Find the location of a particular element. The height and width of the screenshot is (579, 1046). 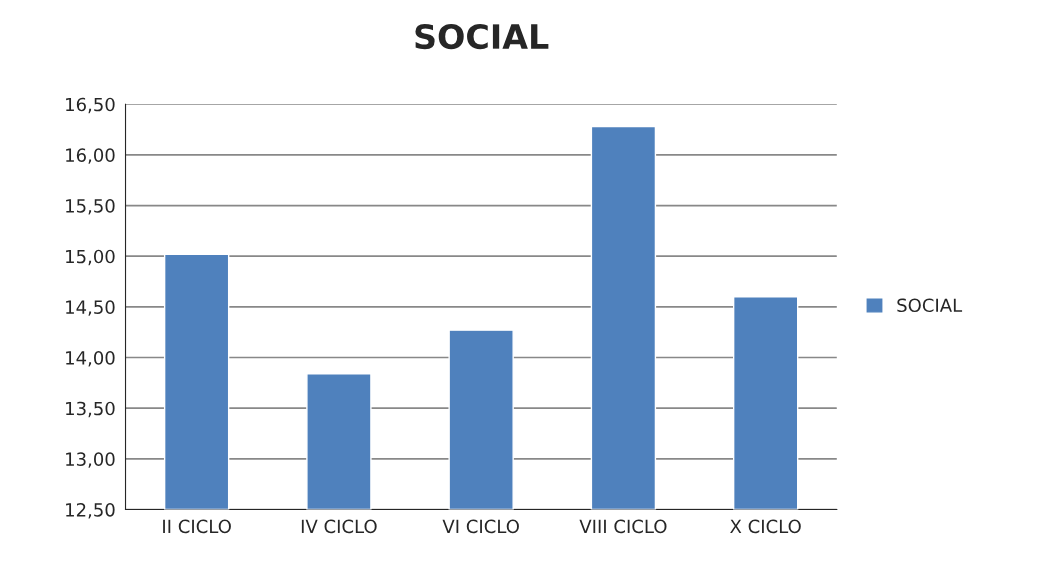

y-tick-label: 15,00 is located at coordinates (90, 257).